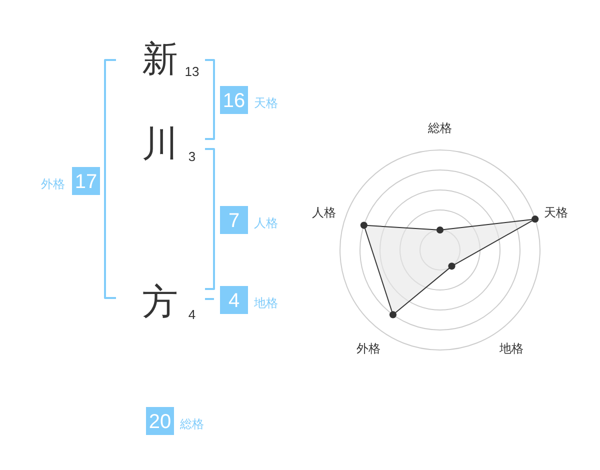 The width and height of the screenshot is (600, 470). I want to click on data-label: 4, so click(234, 301).